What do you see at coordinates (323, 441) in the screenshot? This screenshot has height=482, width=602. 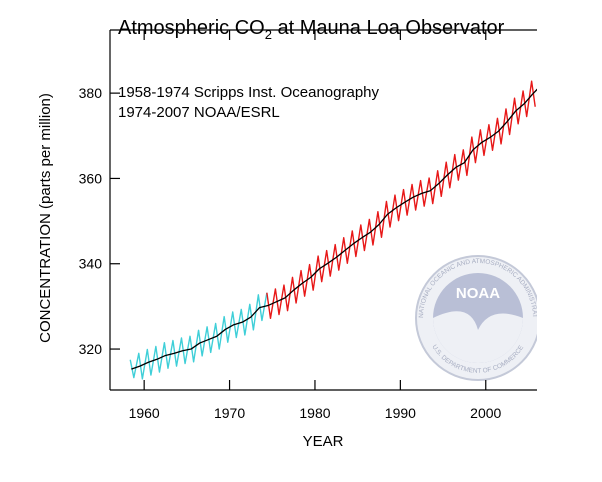 I see `x-axis-label: YEAR` at bounding box center [323, 441].